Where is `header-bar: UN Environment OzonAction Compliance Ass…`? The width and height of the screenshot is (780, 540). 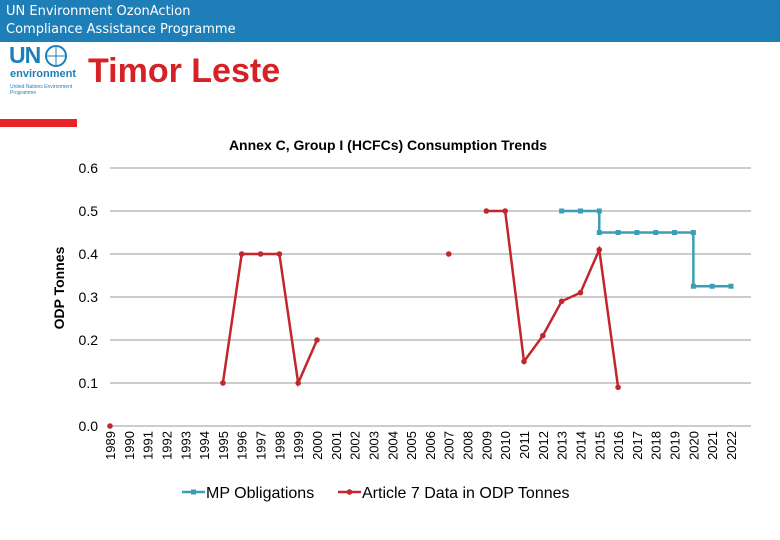 header-bar: UN Environment OzonAction Compliance Ass… is located at coordinates (390, 21).